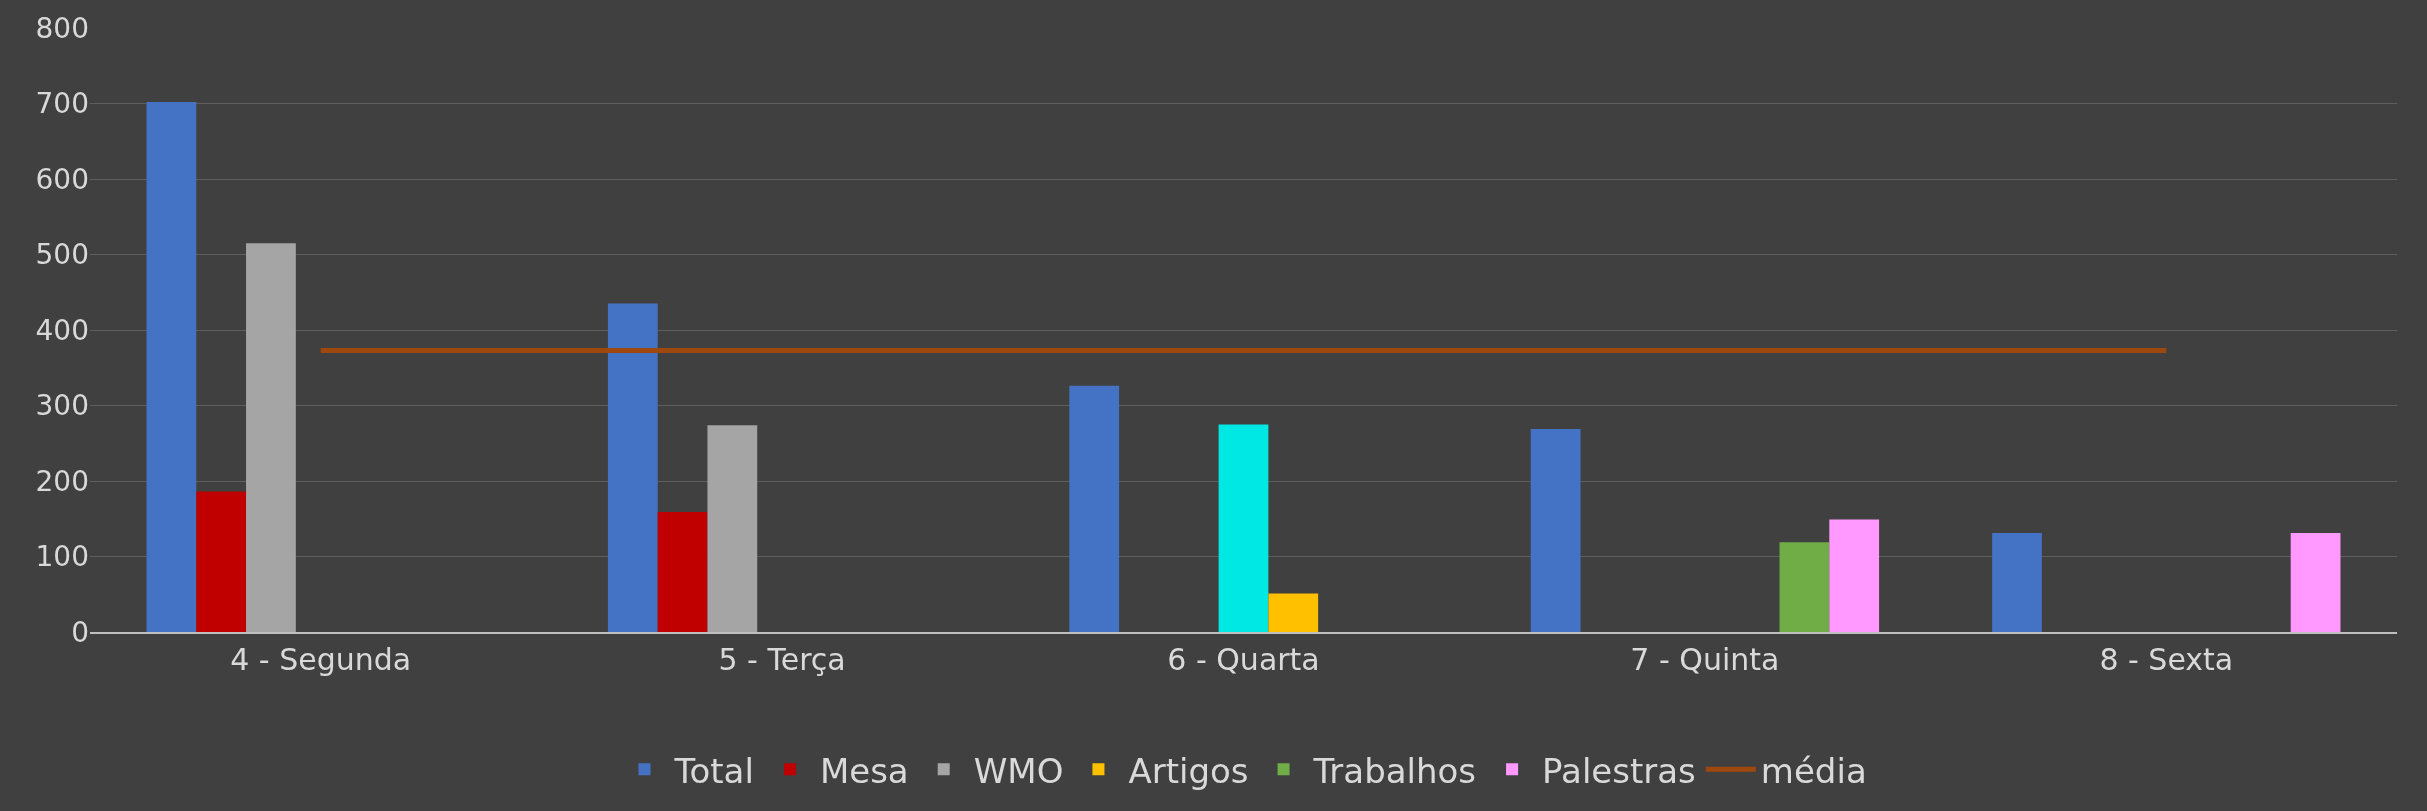 This screenshot has height=811, width=2427. What do you see at coordinates (1813, 770) in the screenshot?
I see `legend-label: média` at bounding box center [1813, 770].